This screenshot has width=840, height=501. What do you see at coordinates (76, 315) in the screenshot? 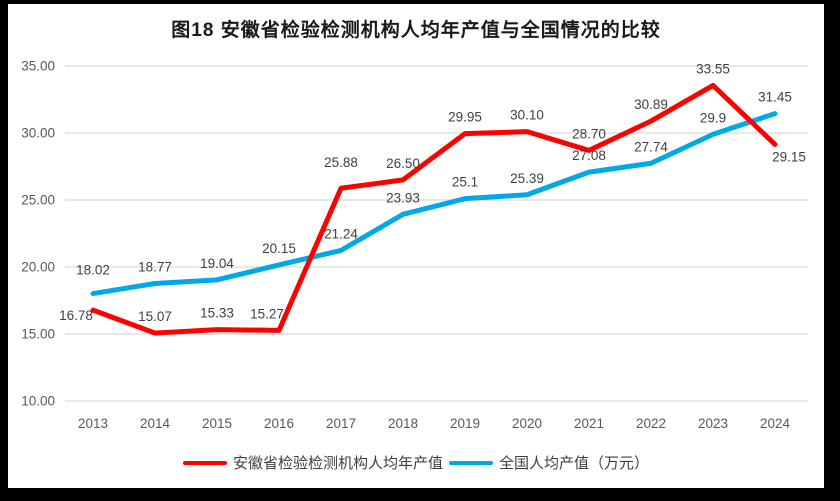
I see `data-label-anhui: 16.78` at bounding box center [76, 315].